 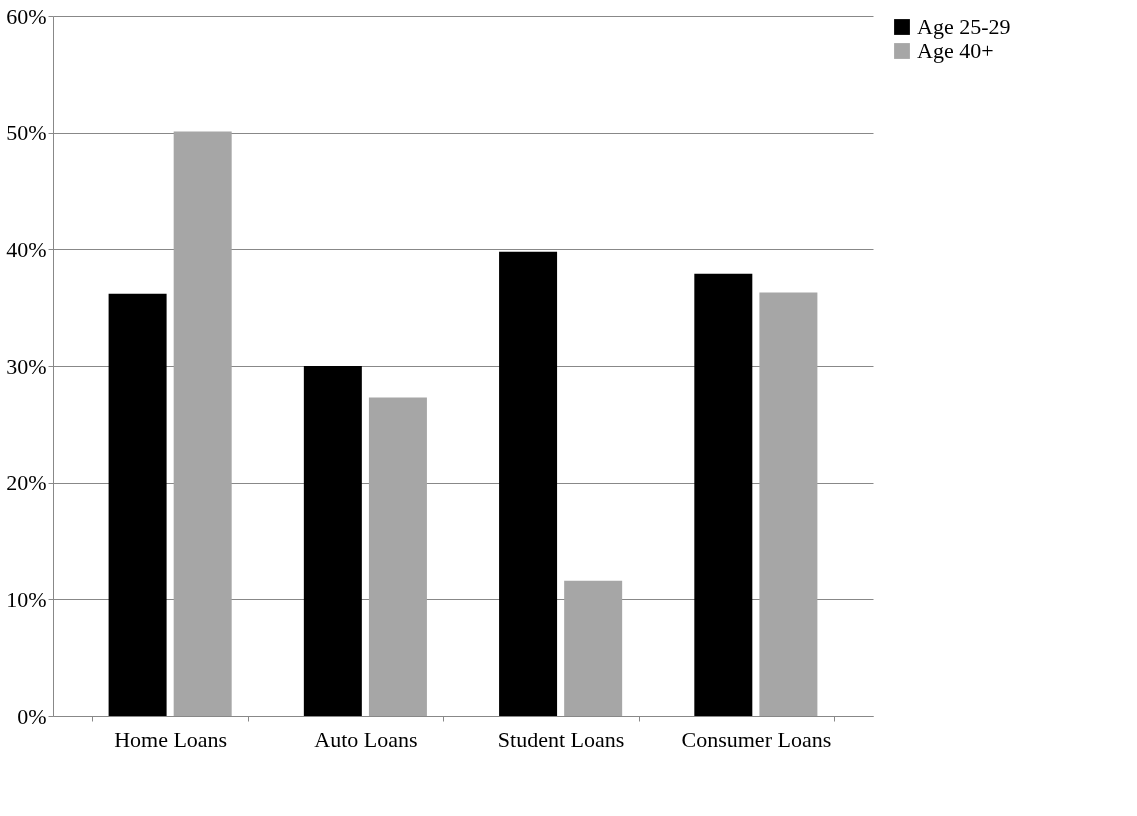 I want to click on y-tick-label: 30%, so click(x=26, y=366).